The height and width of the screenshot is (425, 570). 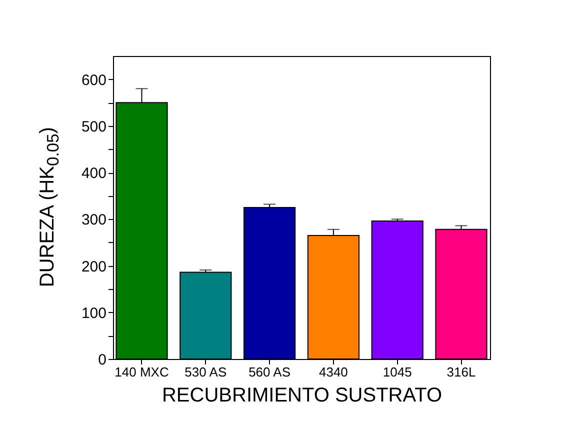 What do you see at coordinates (397, 372) in the screenshot?
I see `x-tick-label: 1045` at bounding box center [397, 372].